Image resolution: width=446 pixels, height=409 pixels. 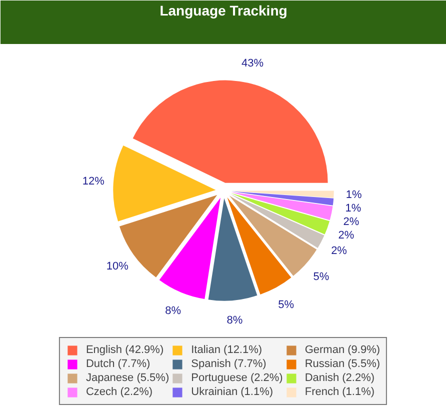 What do you see at coordinates (117, 266) in the screenshot?
I see `data-label: 10%` at bounding box center [117, 266].